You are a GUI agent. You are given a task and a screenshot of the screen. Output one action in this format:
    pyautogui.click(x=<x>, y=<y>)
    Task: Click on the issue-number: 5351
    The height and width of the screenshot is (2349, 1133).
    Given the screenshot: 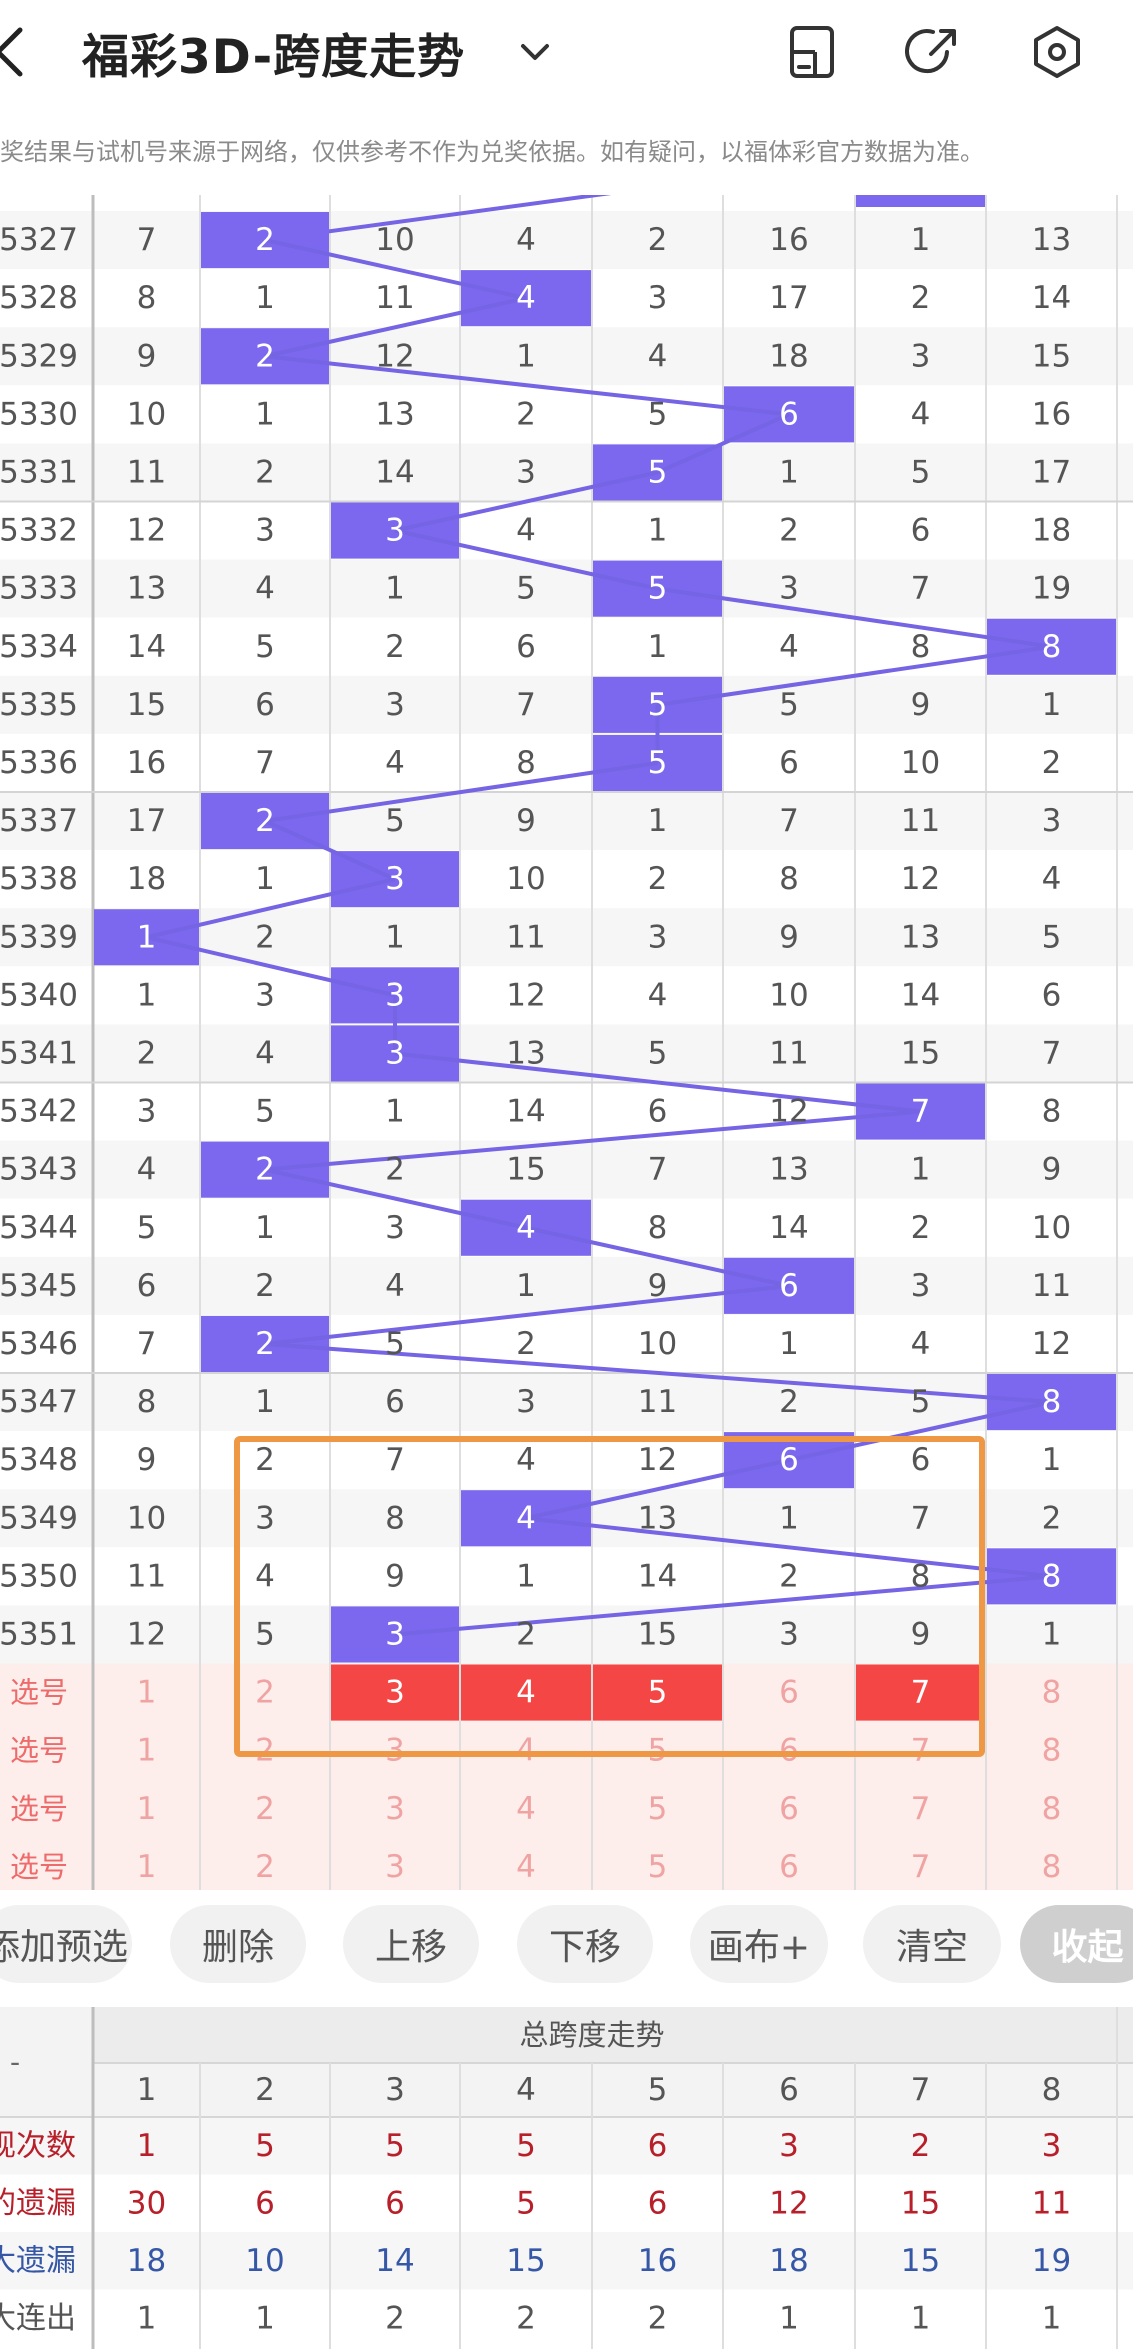 What is the action you would take?
    pyautogui.click(x=39, y=1634)
    